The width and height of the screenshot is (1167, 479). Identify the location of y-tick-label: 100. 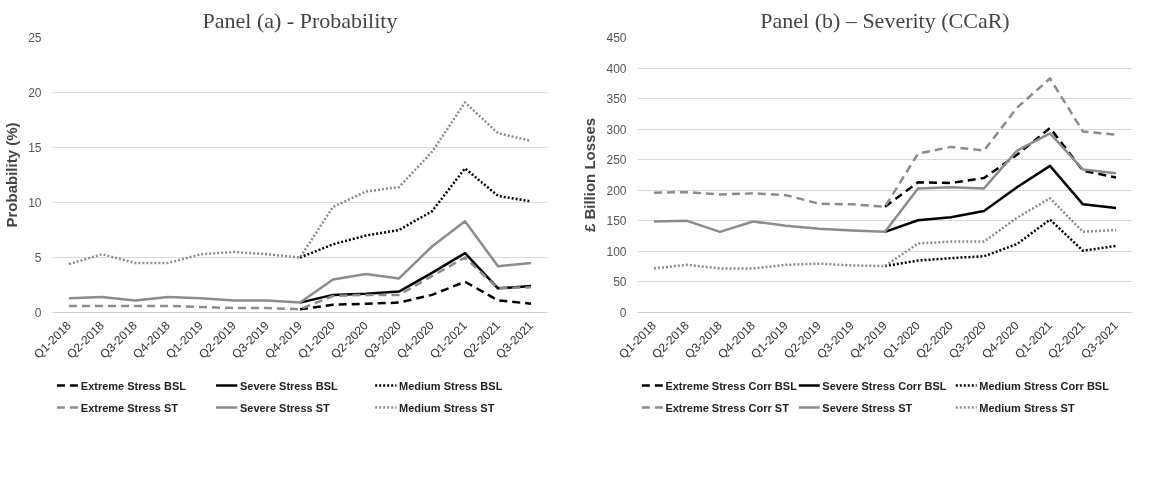
(616, 251).